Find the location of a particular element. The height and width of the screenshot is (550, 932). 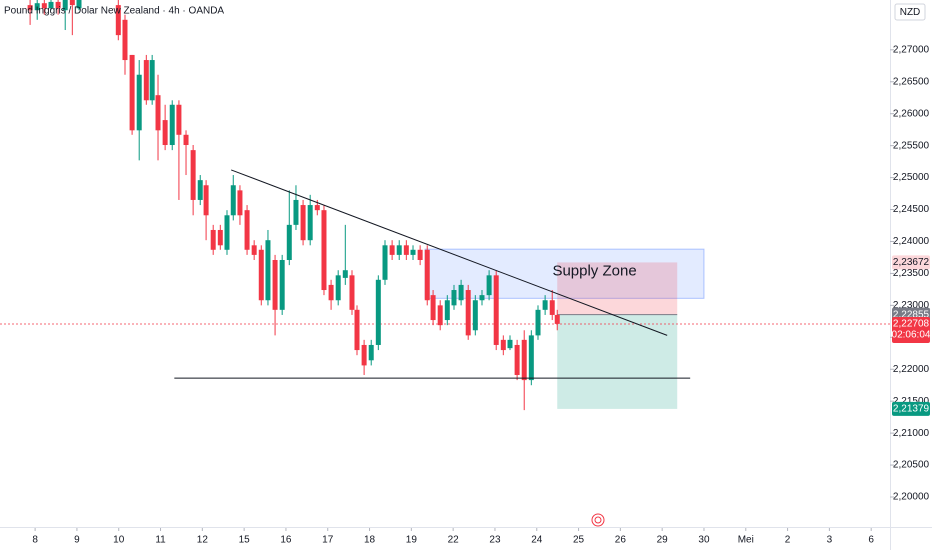

x-tick-label: 6 is located at coordinates (871, 540).